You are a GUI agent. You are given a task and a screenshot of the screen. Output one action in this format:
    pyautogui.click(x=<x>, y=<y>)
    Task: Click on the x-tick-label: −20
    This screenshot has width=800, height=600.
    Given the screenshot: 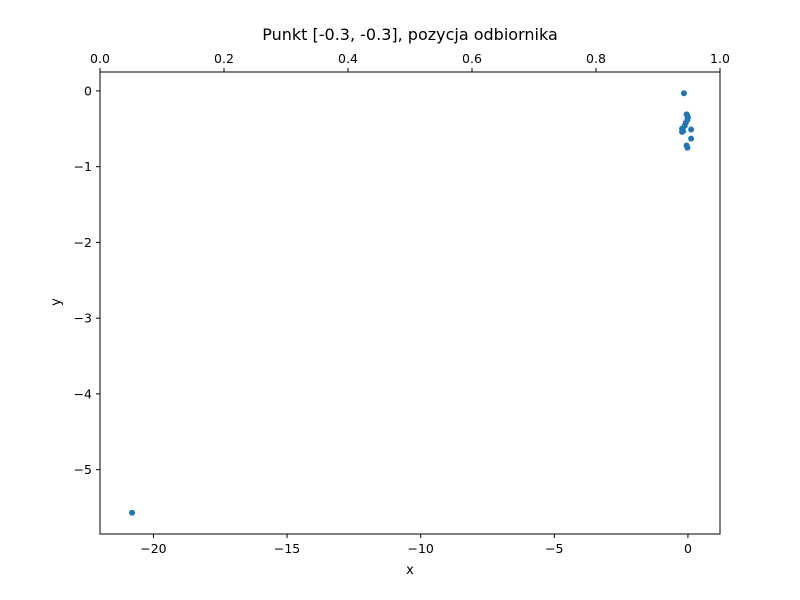 What is the action you would take?
    pyautogui.click(x=153, y=548)
    